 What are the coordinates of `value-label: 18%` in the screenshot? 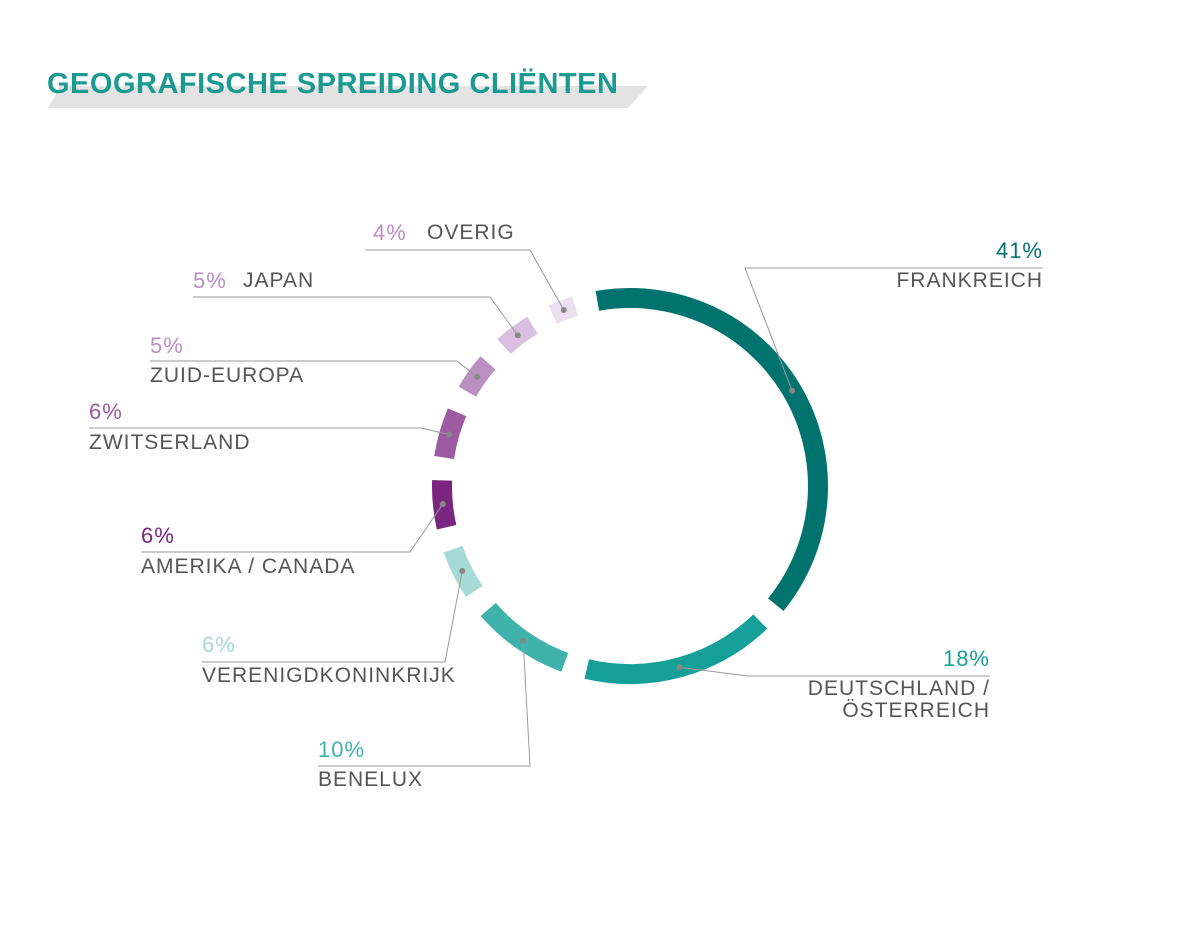 It's located at (966, 658).